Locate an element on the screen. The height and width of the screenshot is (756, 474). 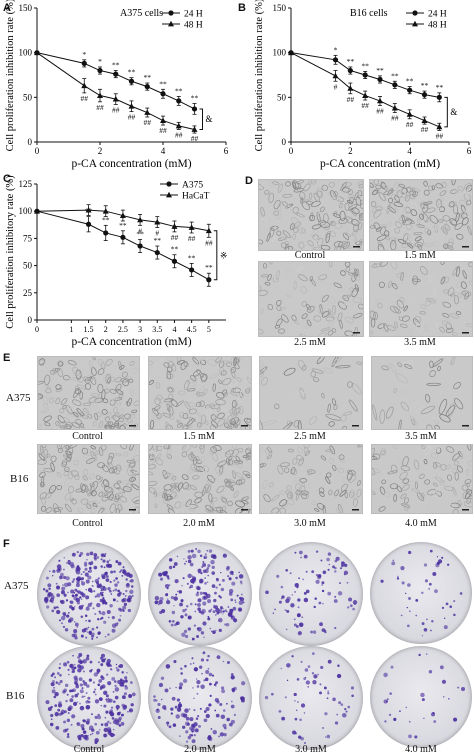
significance-mark: ** is located at coordinates (106, 219).